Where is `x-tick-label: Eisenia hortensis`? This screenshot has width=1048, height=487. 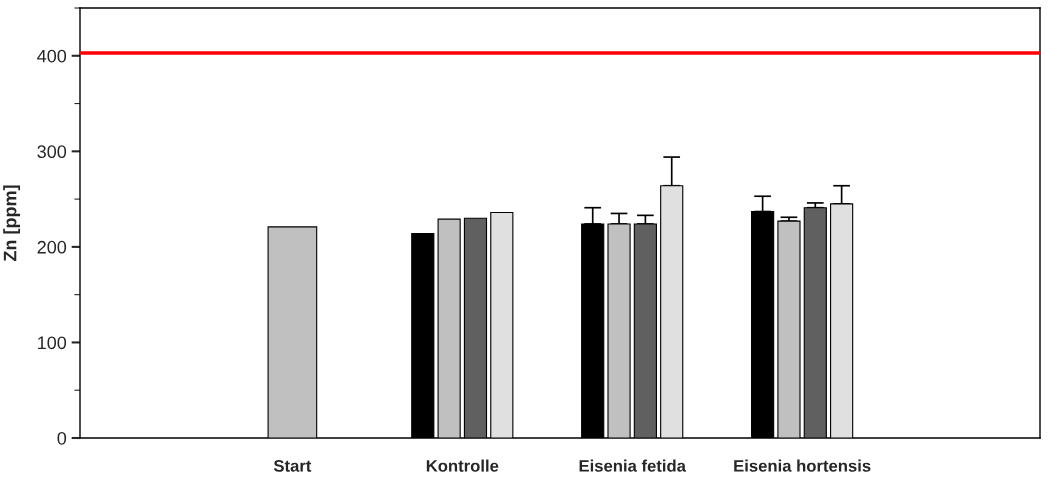
x-tick-label: Eisenia hortensis is located at coordinates (802, 465).